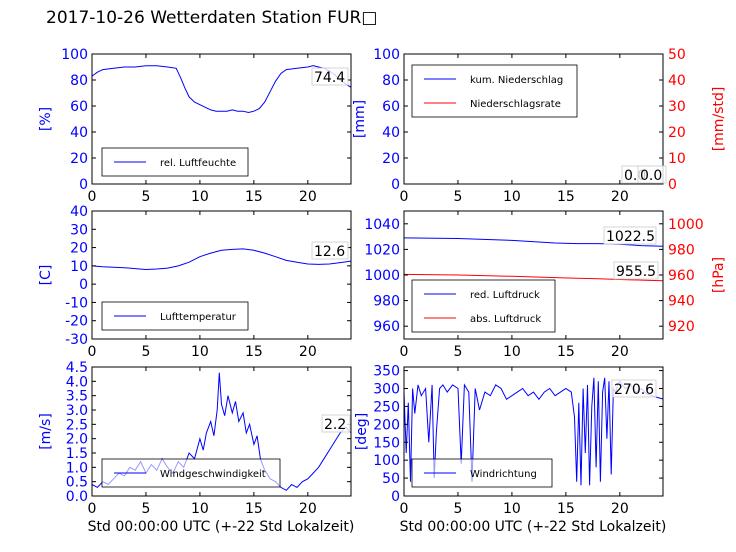 The height and width of the screenshot is (552, 736). I want to click on humidity-last-value: 74.4, so click(329, 78).